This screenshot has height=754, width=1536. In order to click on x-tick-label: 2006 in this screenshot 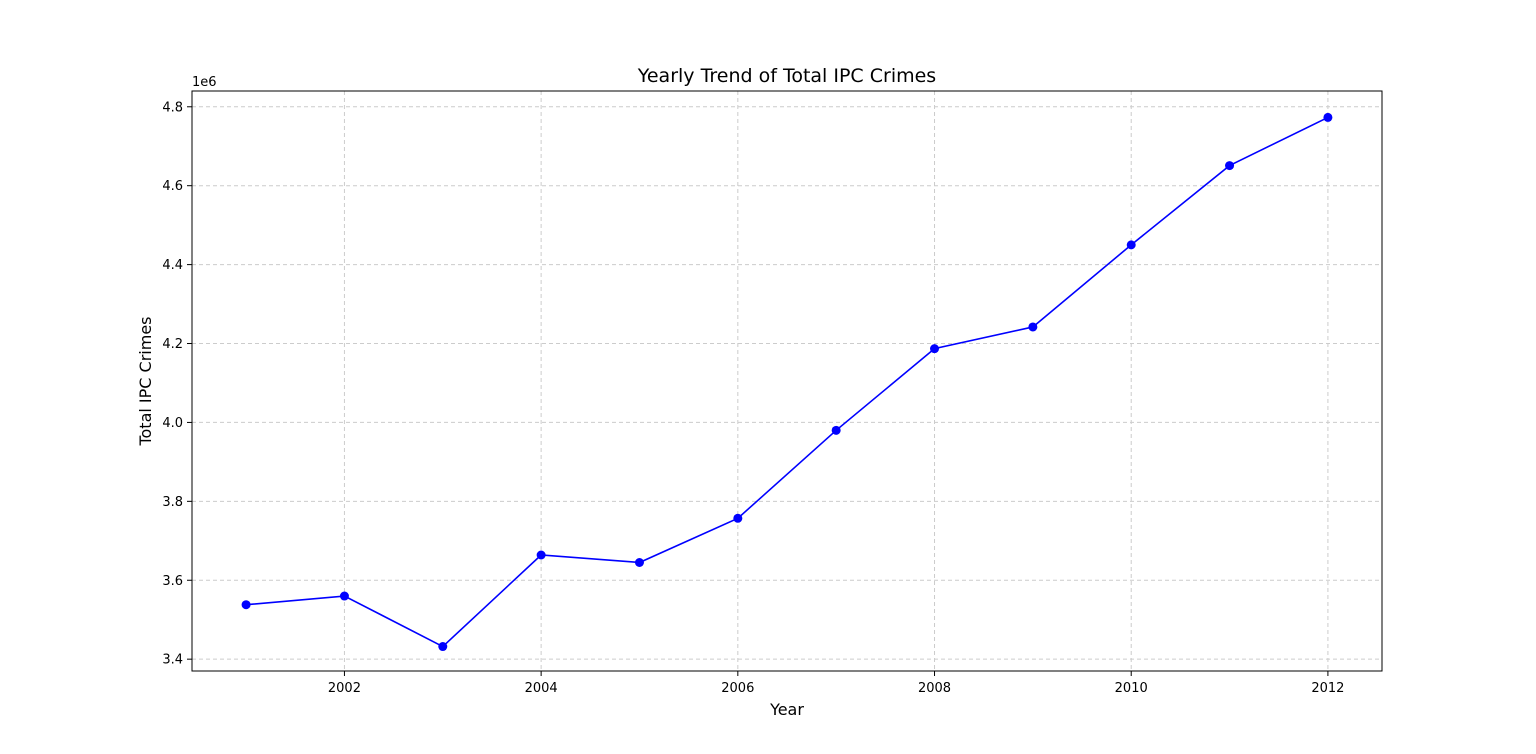, I will do `click(737, 688)`.